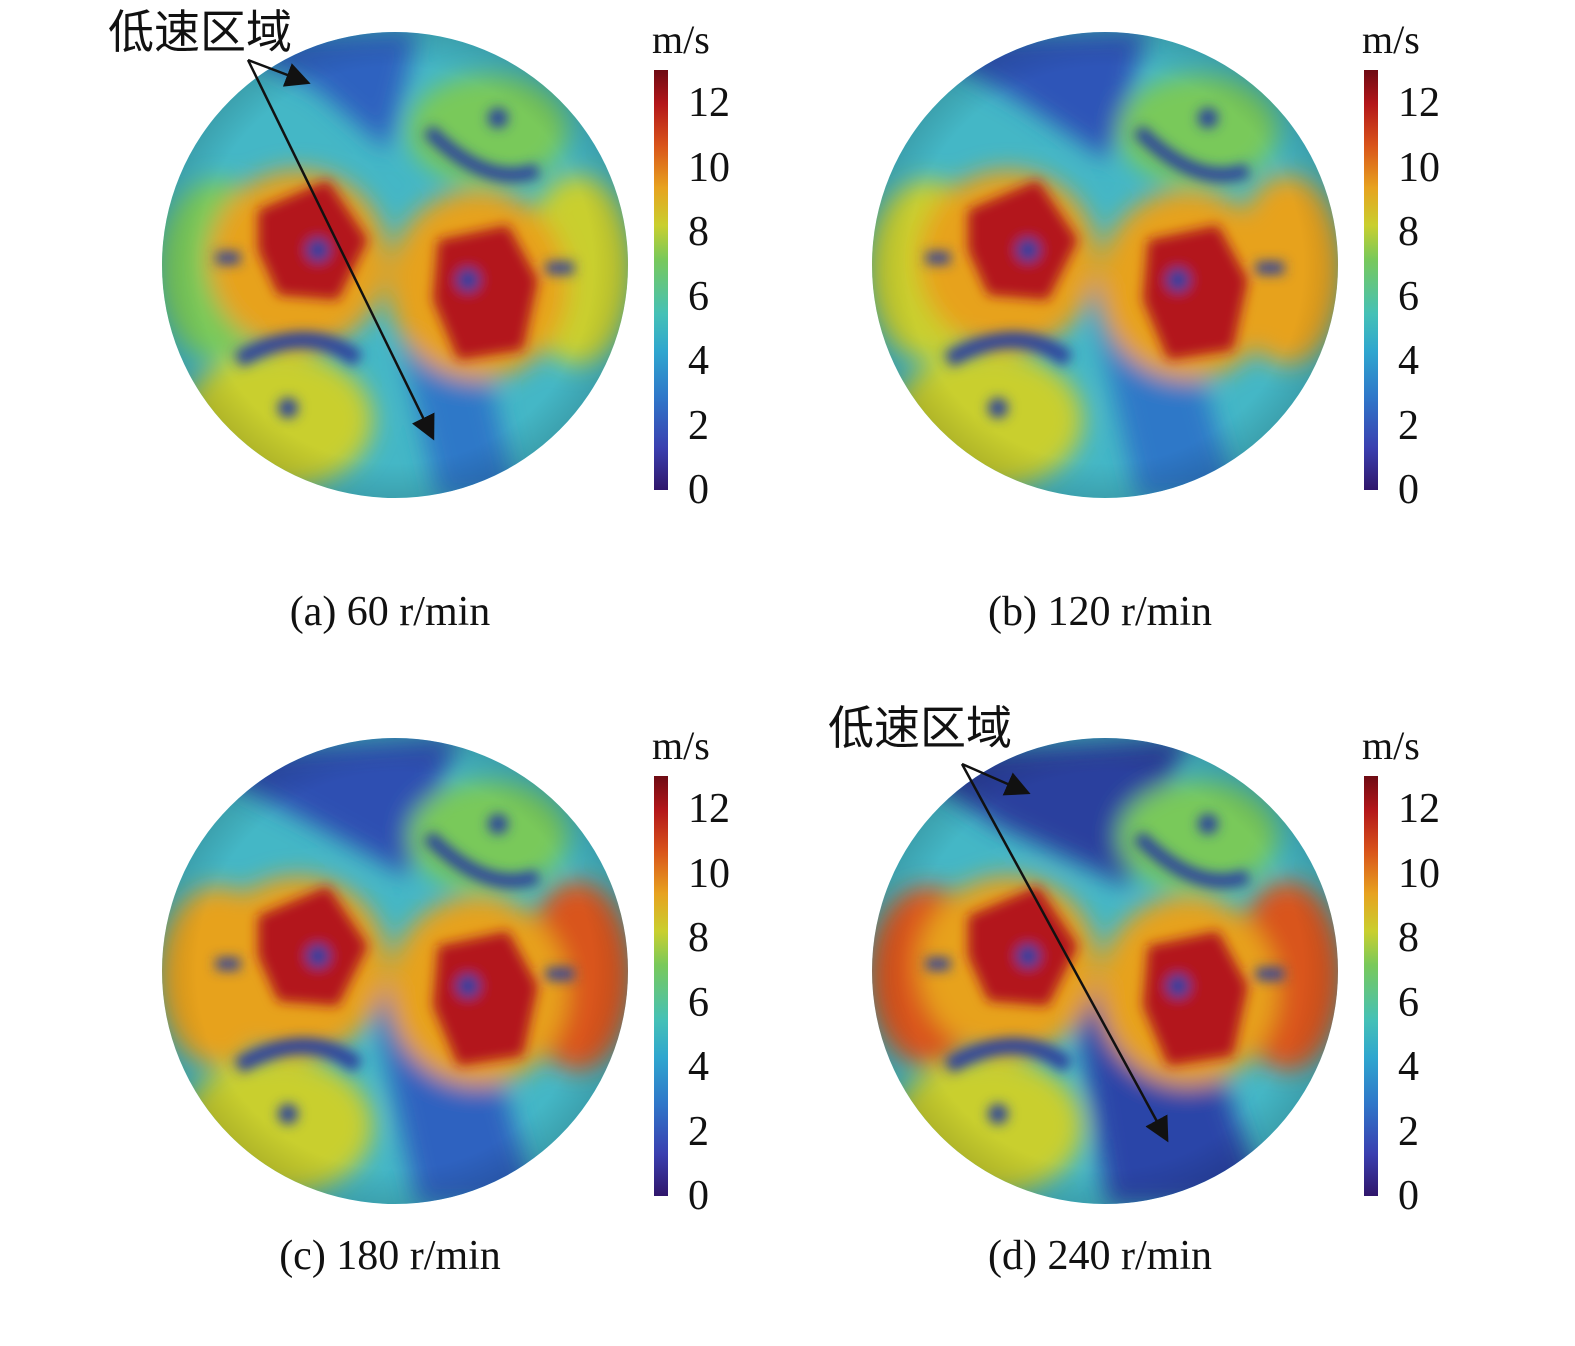 The image size is (1575, 1346). Describe the element at coordinates (1100, 1256) in the screenshot. I see `panel-caption: (d) 240 r/min` at that location.